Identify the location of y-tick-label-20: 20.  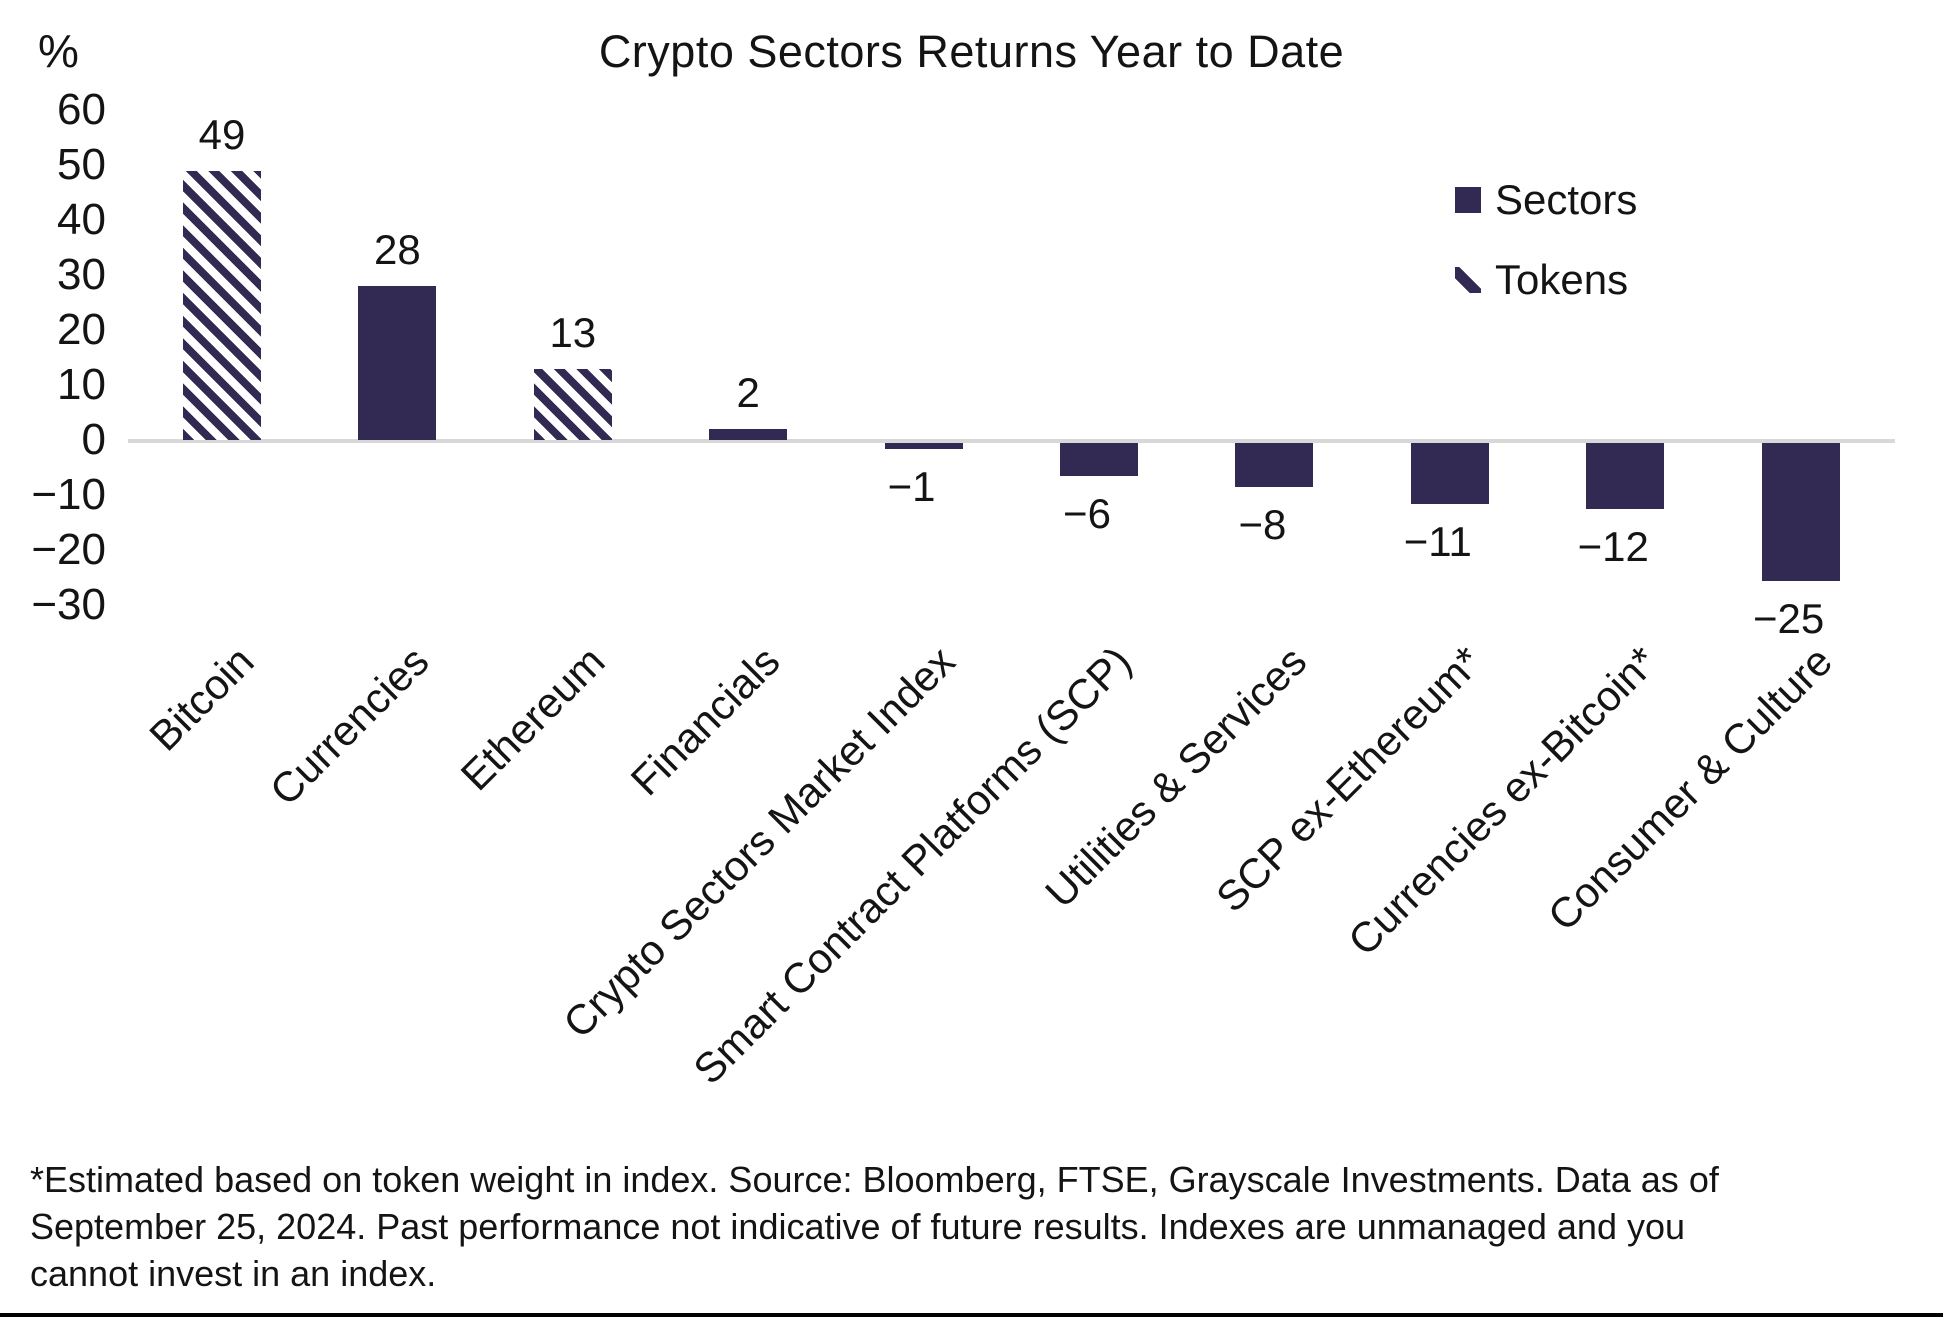
(81, 329).